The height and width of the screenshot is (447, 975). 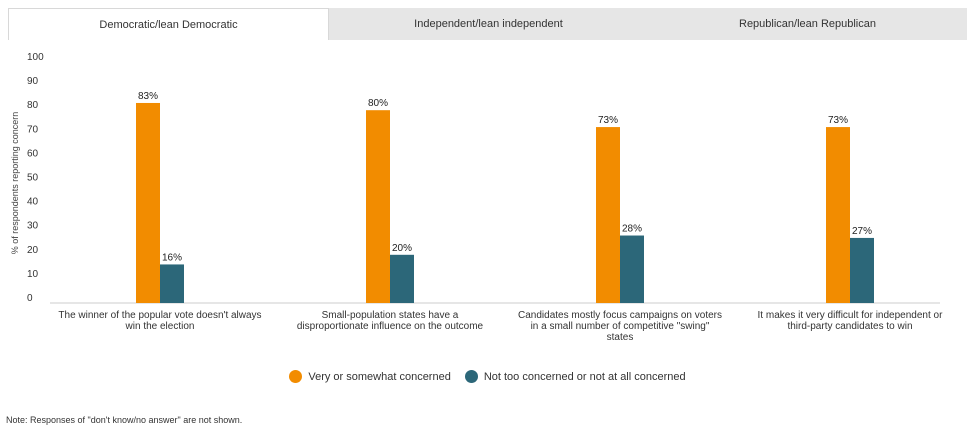 I want to click on x-category-label: win the election, so click(x=160, y=326).